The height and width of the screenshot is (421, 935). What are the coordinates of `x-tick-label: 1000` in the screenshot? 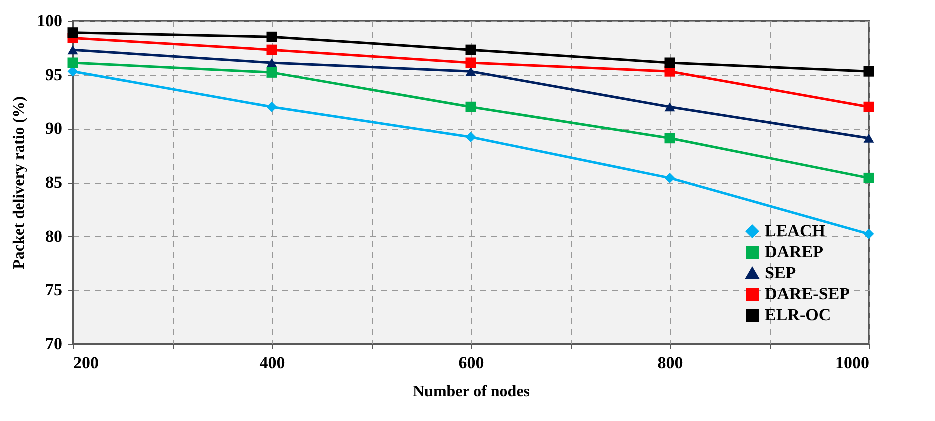 It's located at (853, 363).